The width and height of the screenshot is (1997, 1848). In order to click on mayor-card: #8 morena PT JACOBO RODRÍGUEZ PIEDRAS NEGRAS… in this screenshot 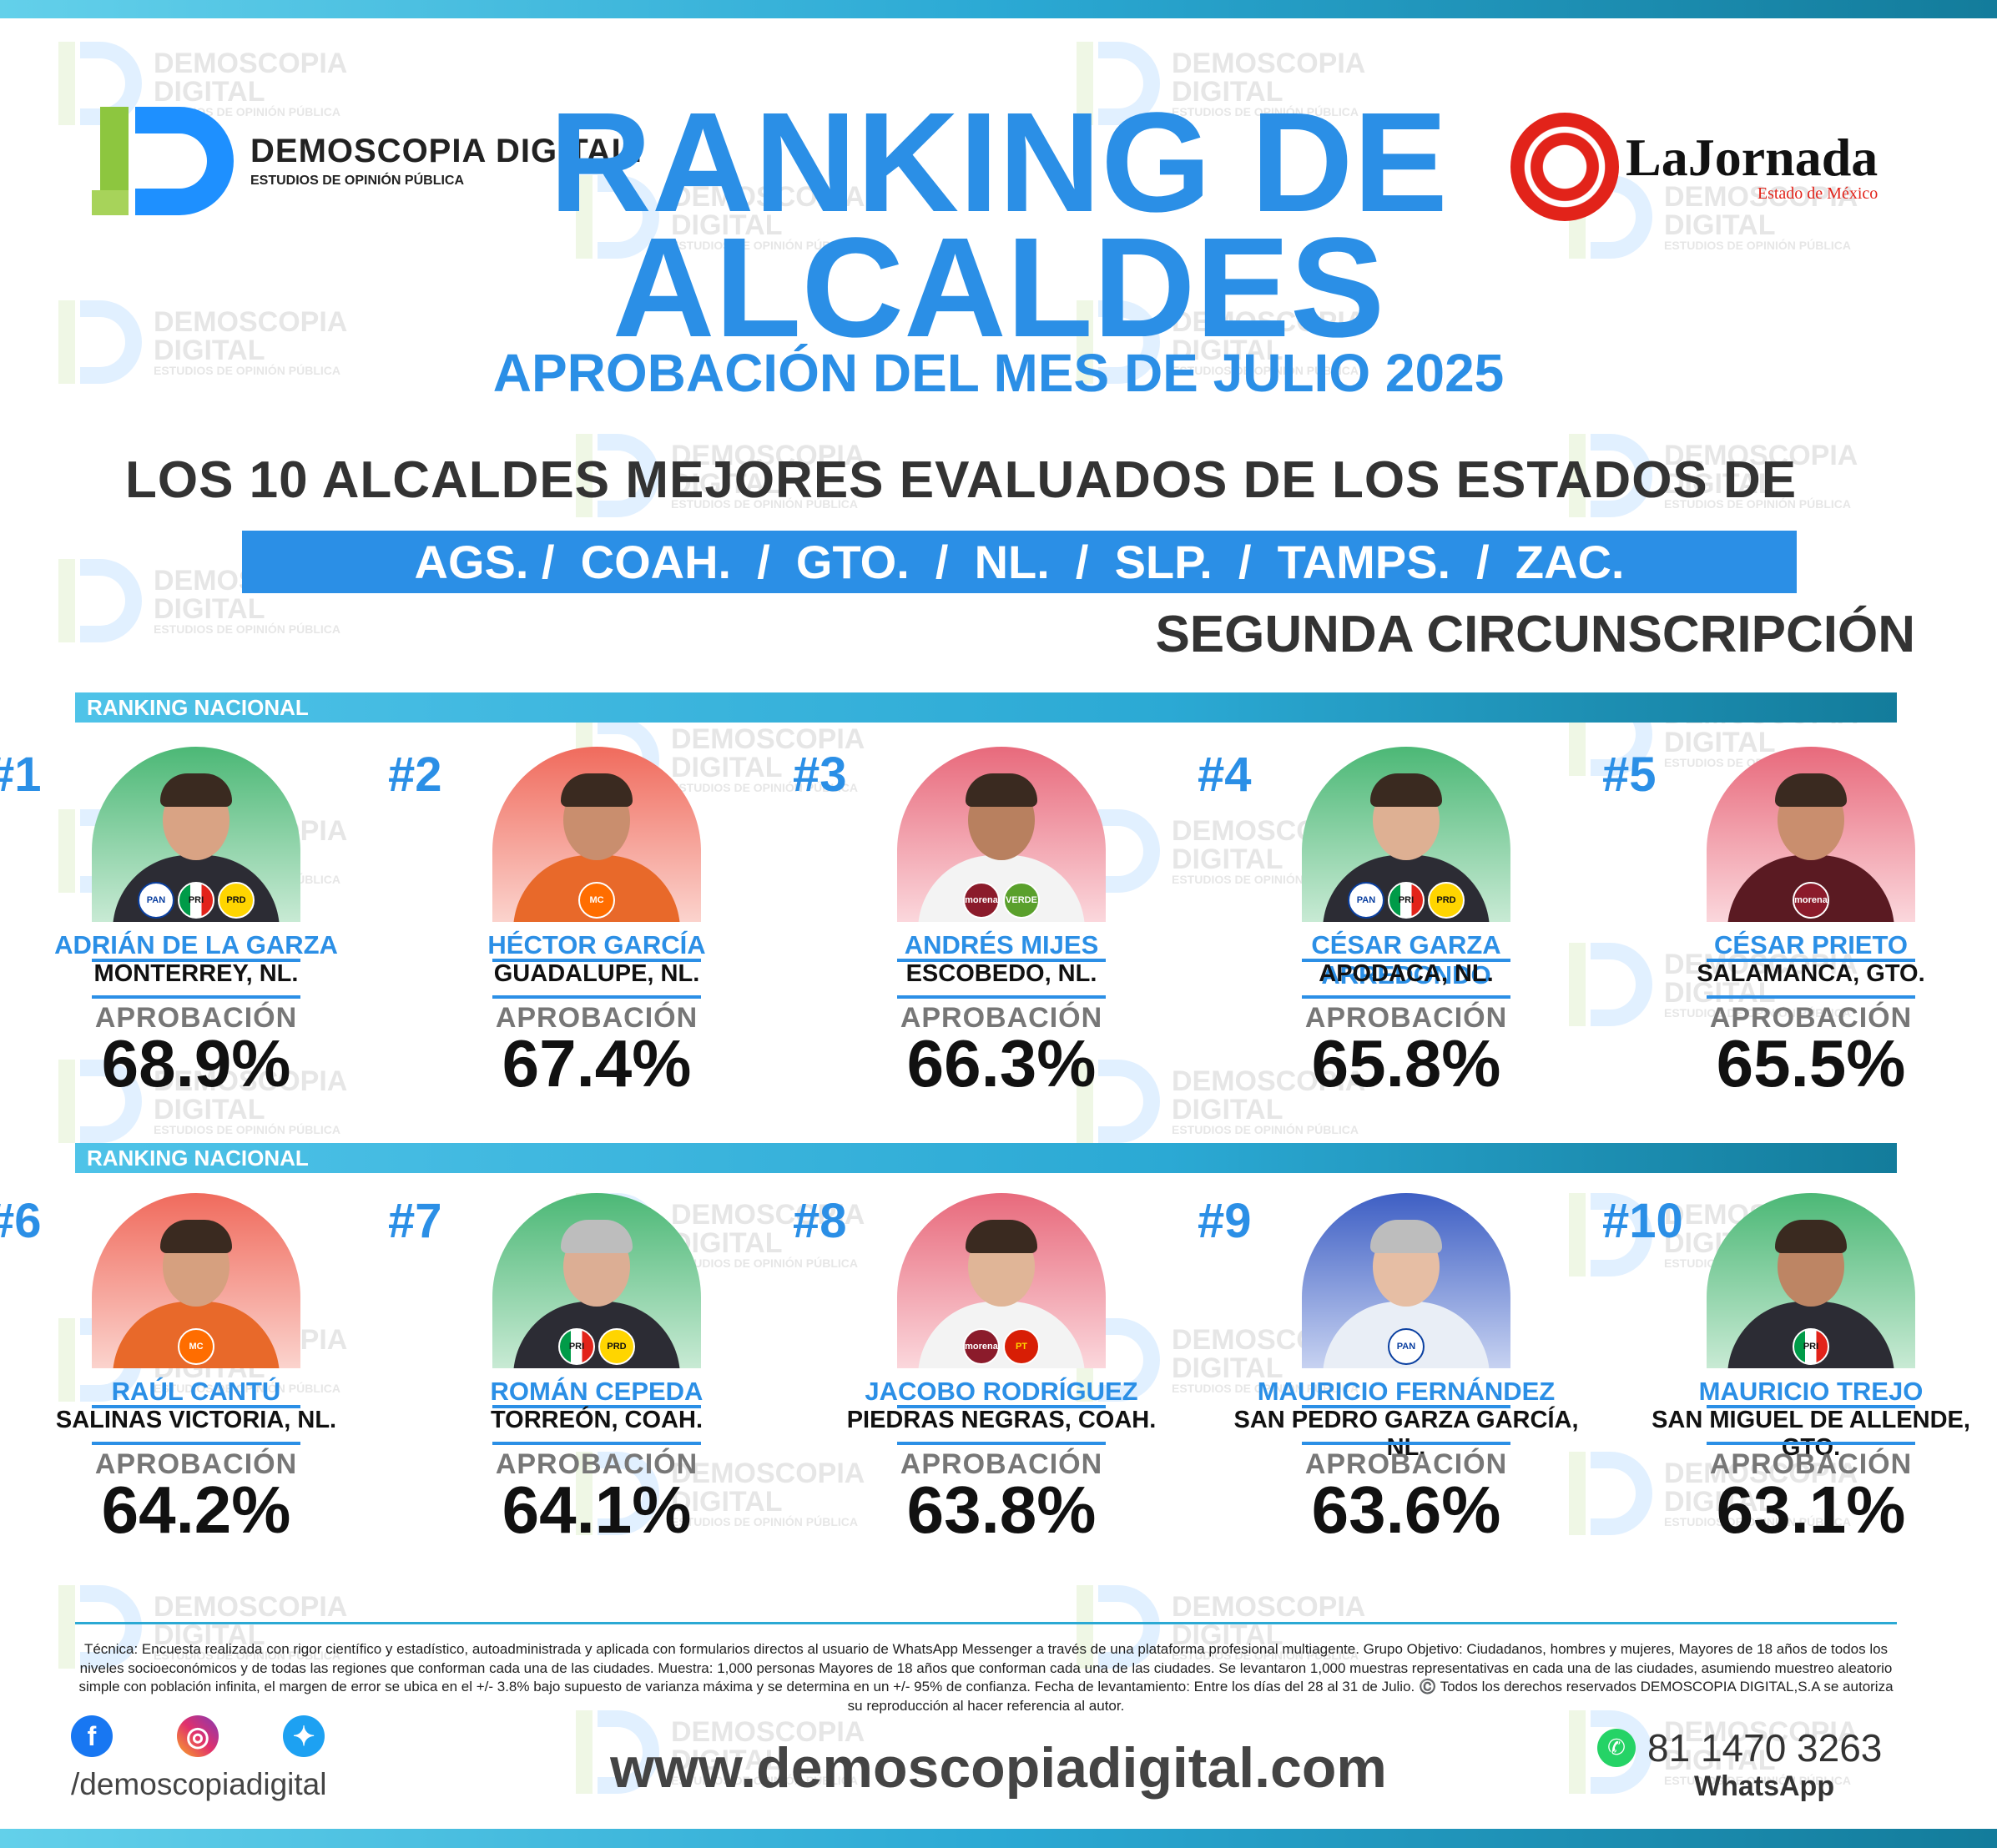, I will do `click(974, 1368)`.